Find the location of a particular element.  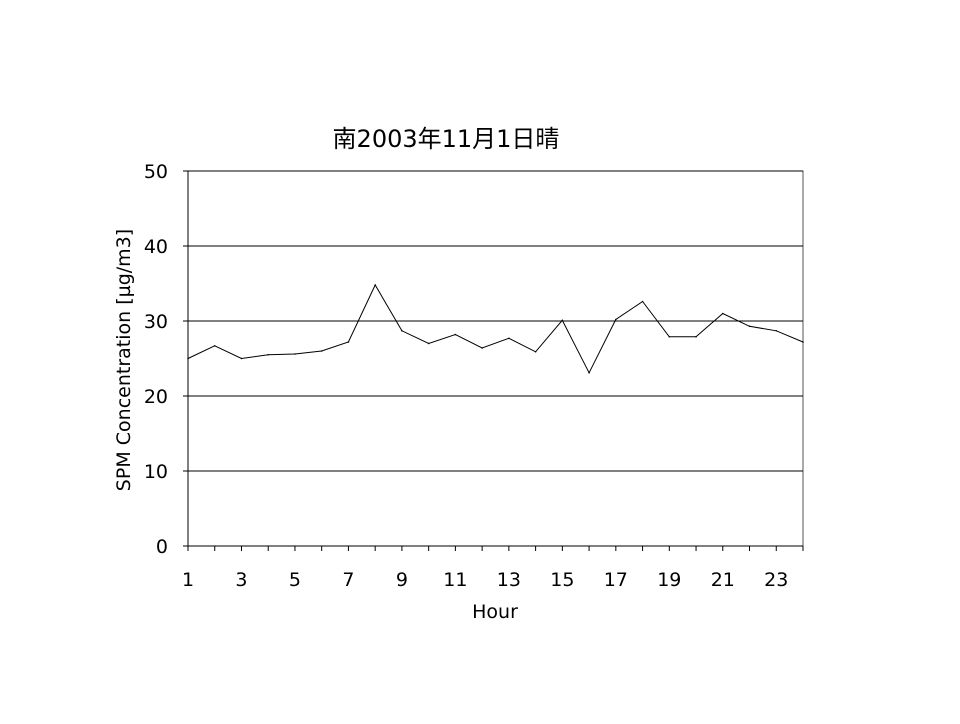

y-axis-ticks: 0 10 20 30 40 50 is located at coordinates (166, 359).